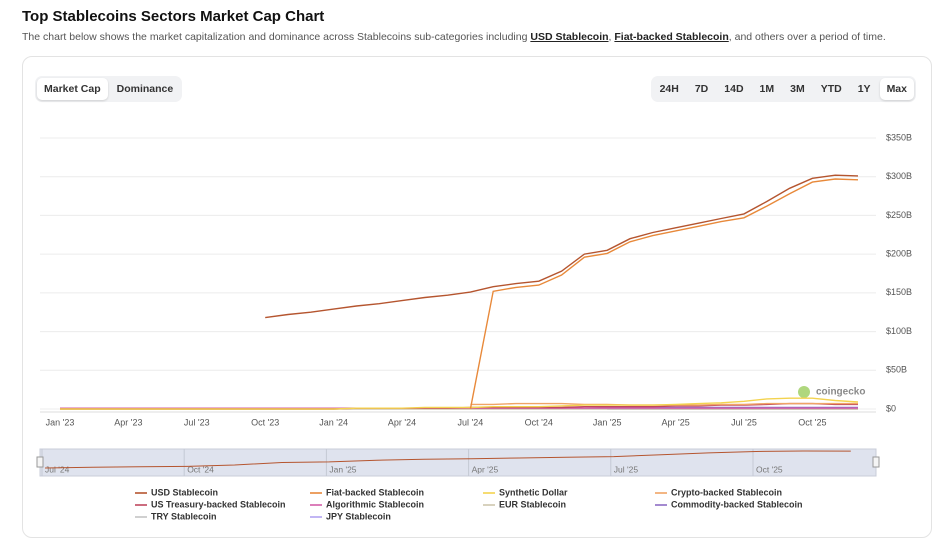  Describe the element at coordinates (265, 422) in the screenshot. I see `x-tick-label: Oct '23` at that location.